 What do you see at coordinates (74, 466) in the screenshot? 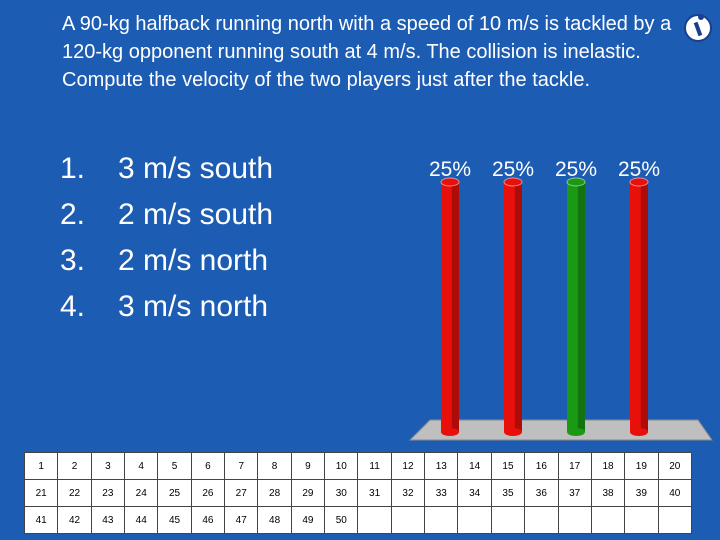
I see `grid-cell: 2` at bounding box center [74, 466].